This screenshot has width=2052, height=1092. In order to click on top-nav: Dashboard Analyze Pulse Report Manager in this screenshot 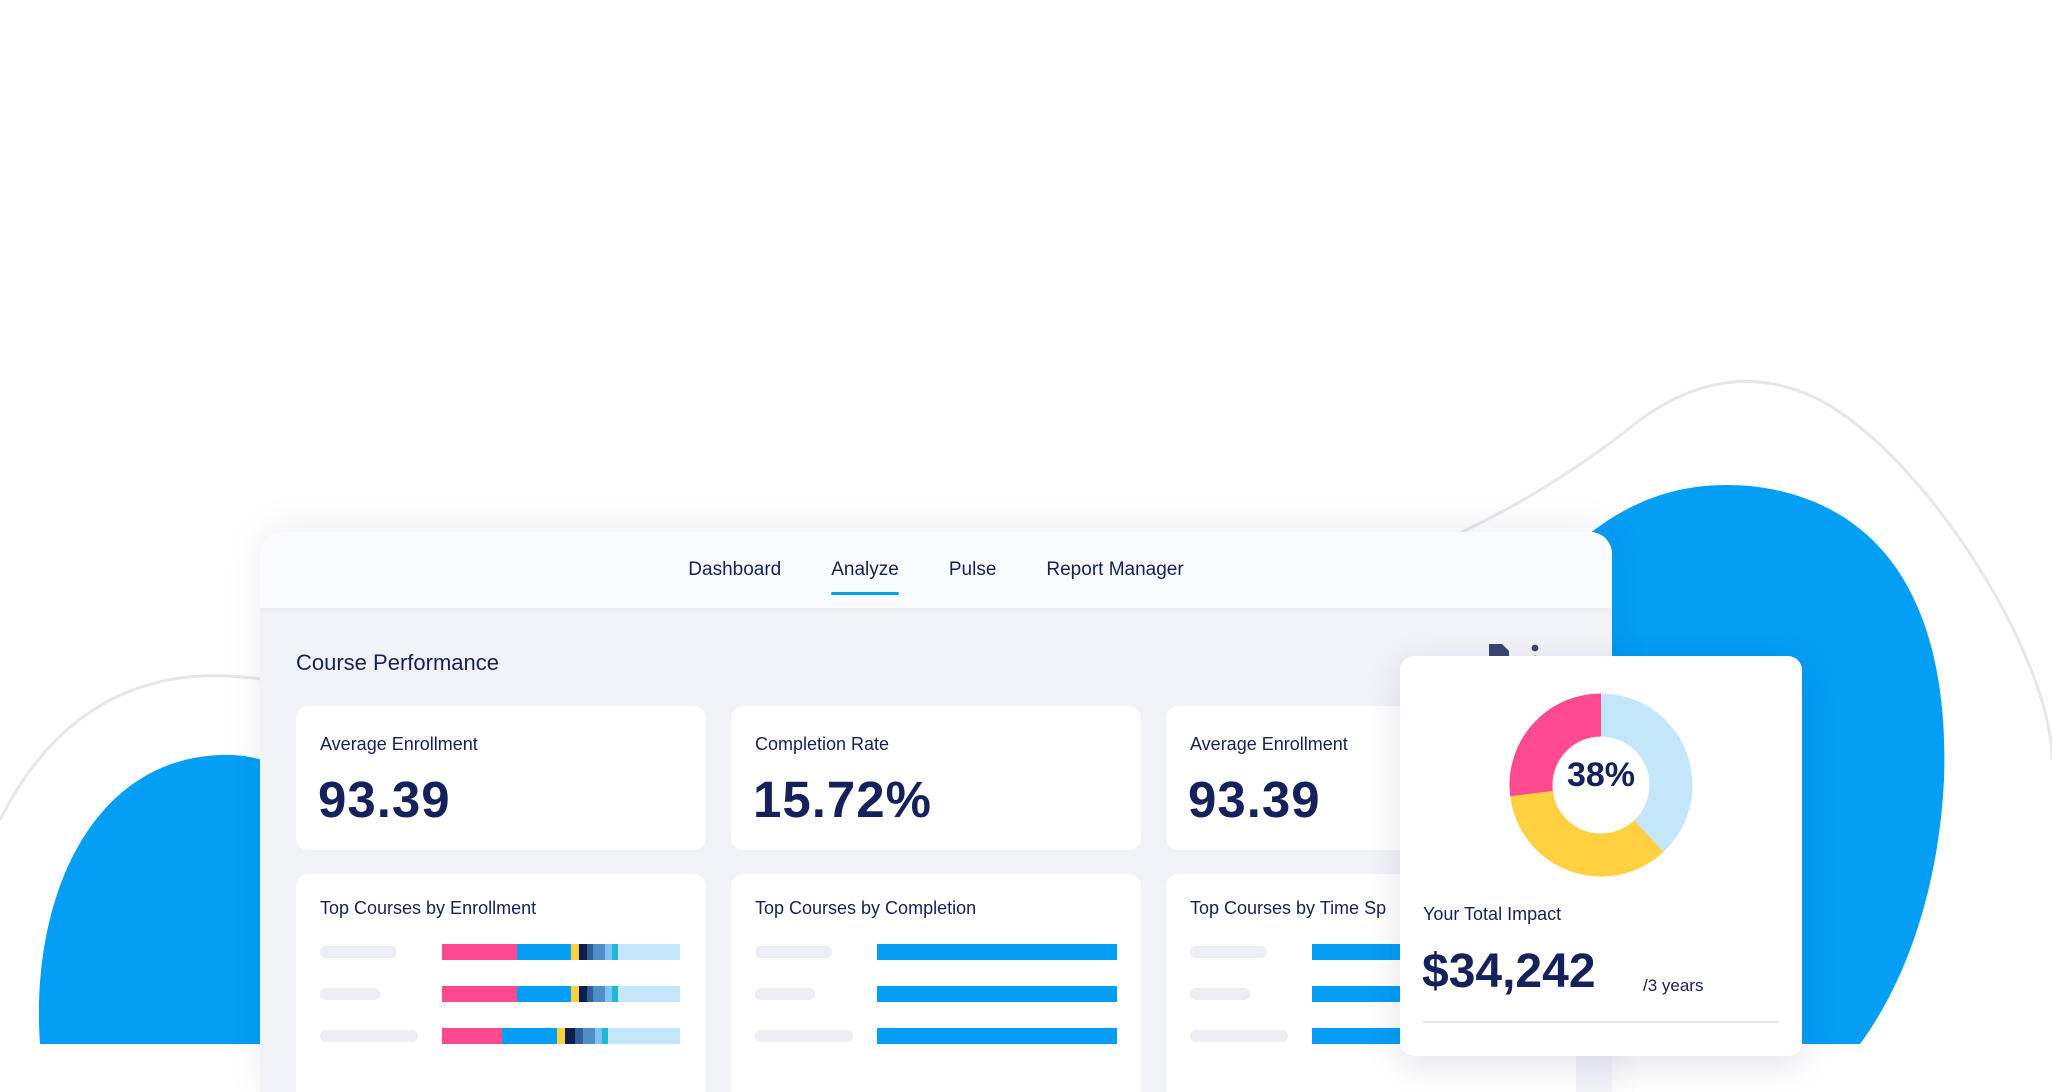, I will do `click(936, 570)`.